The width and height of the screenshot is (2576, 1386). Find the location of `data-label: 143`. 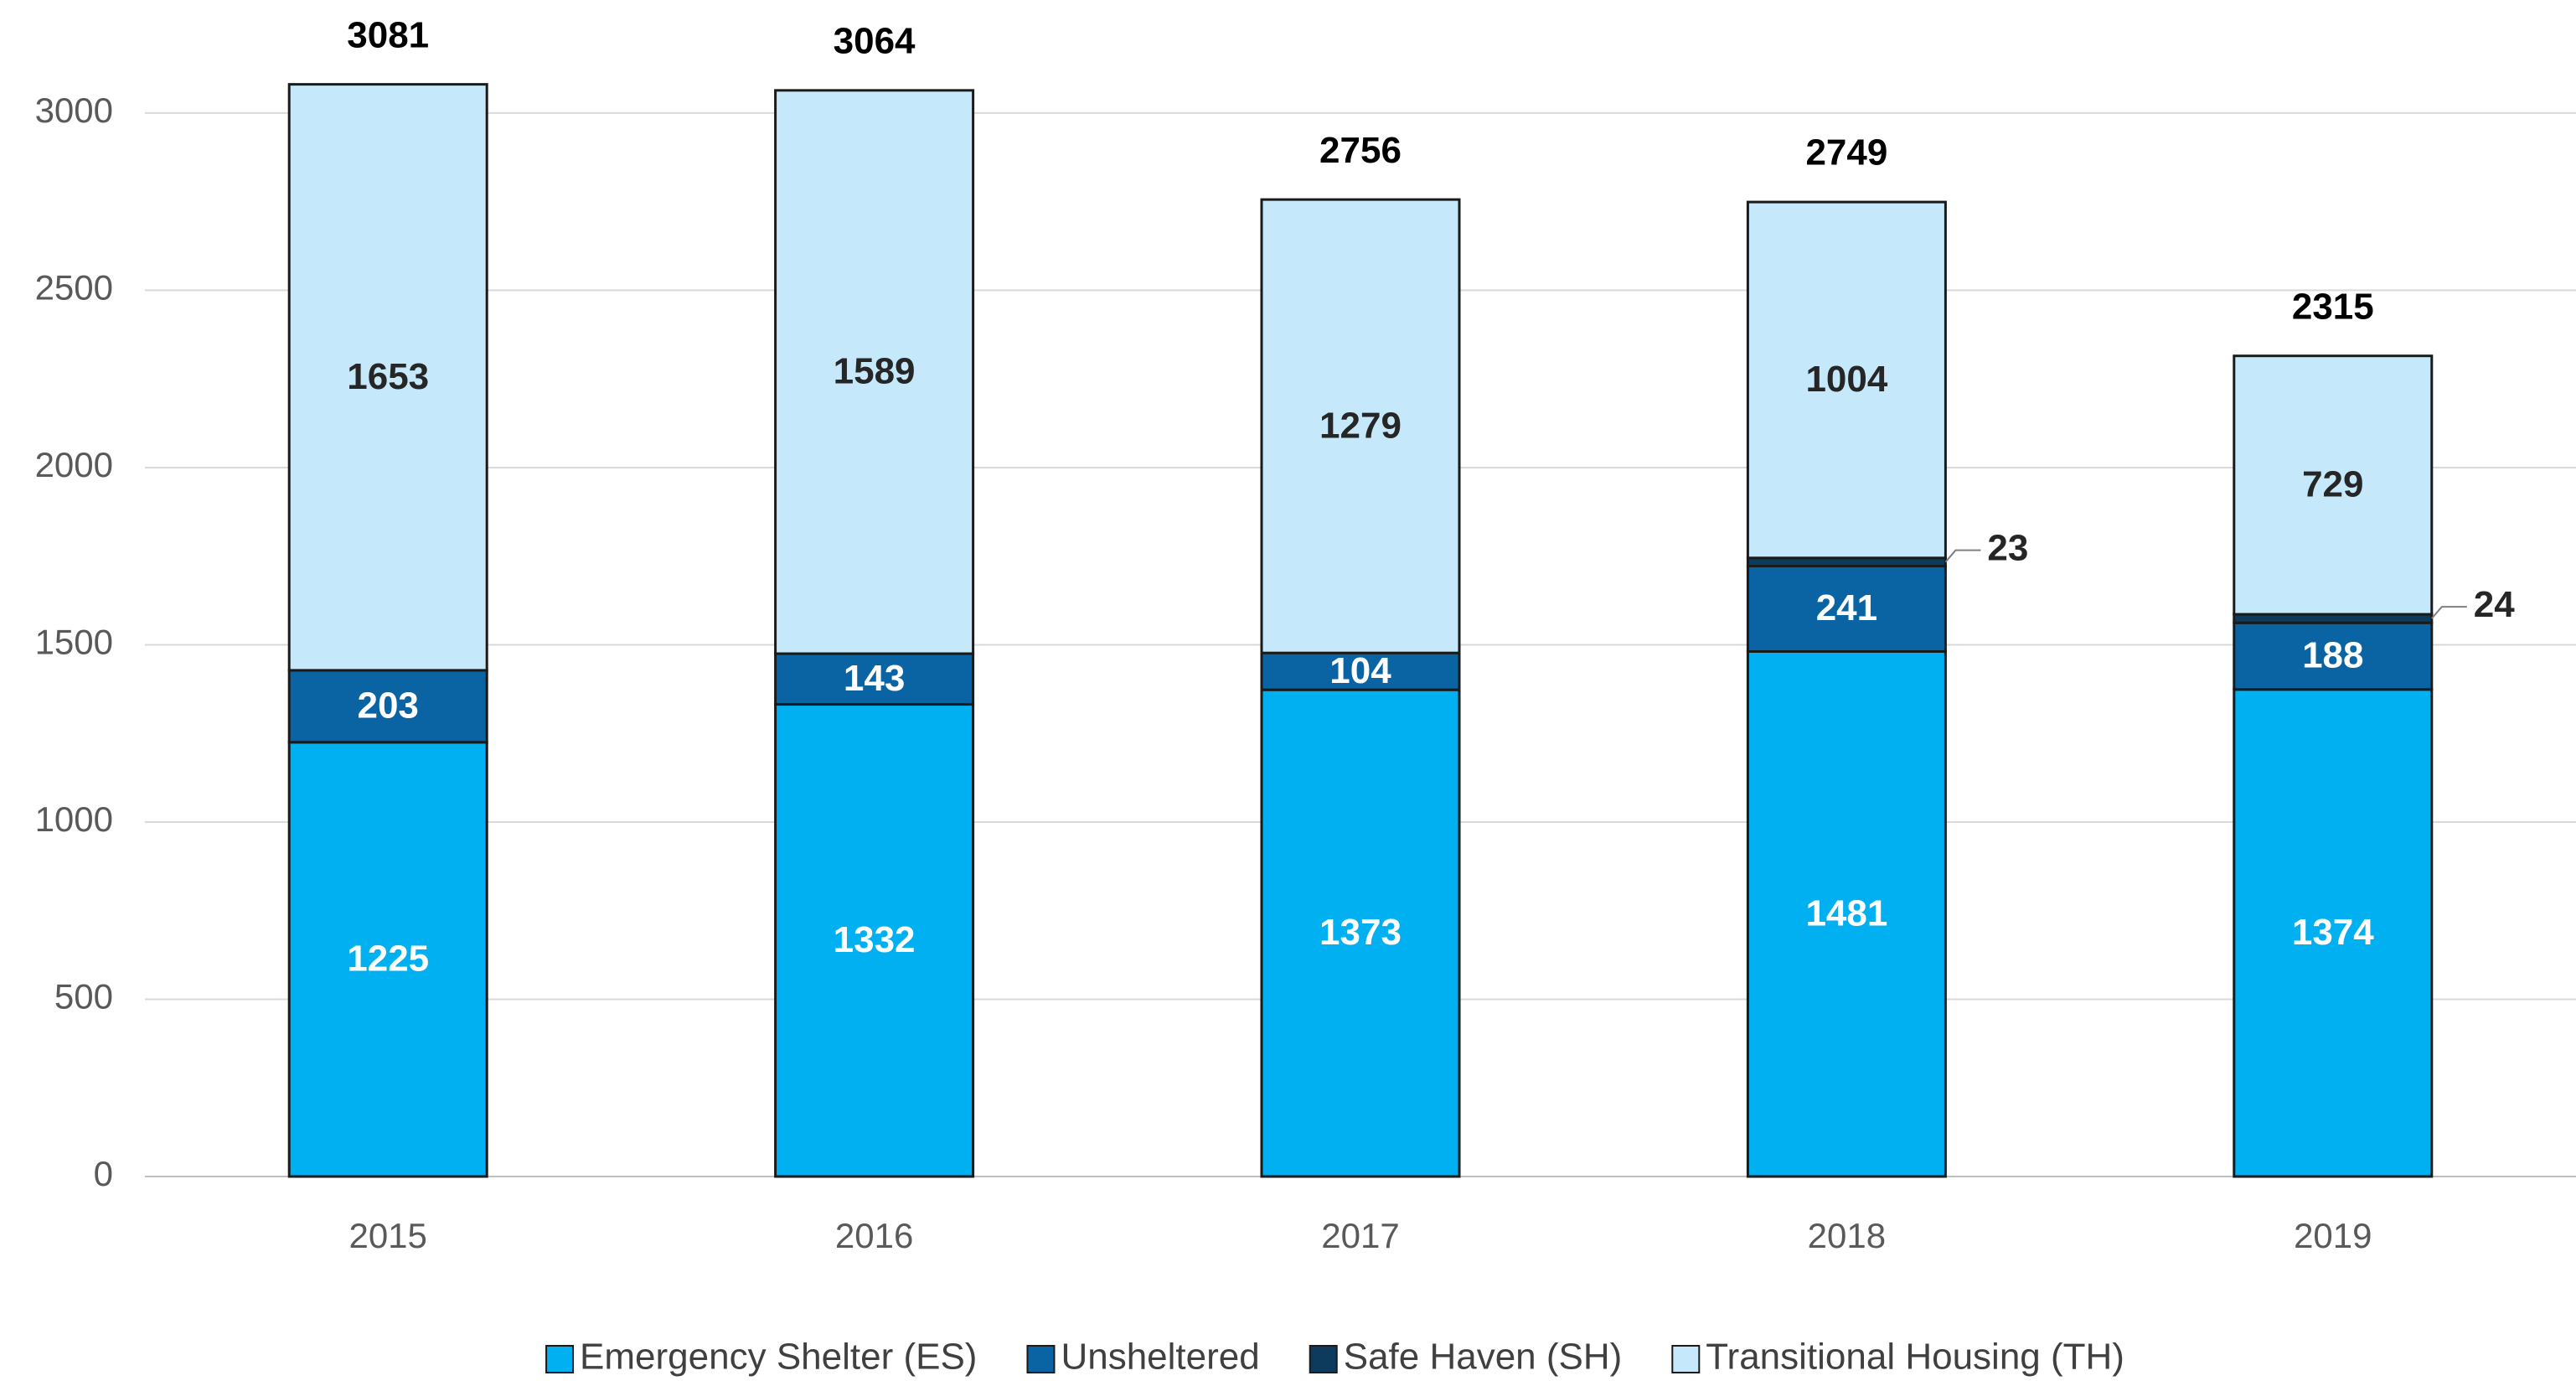

data-label: 143 is located at coordinates (874, 678).